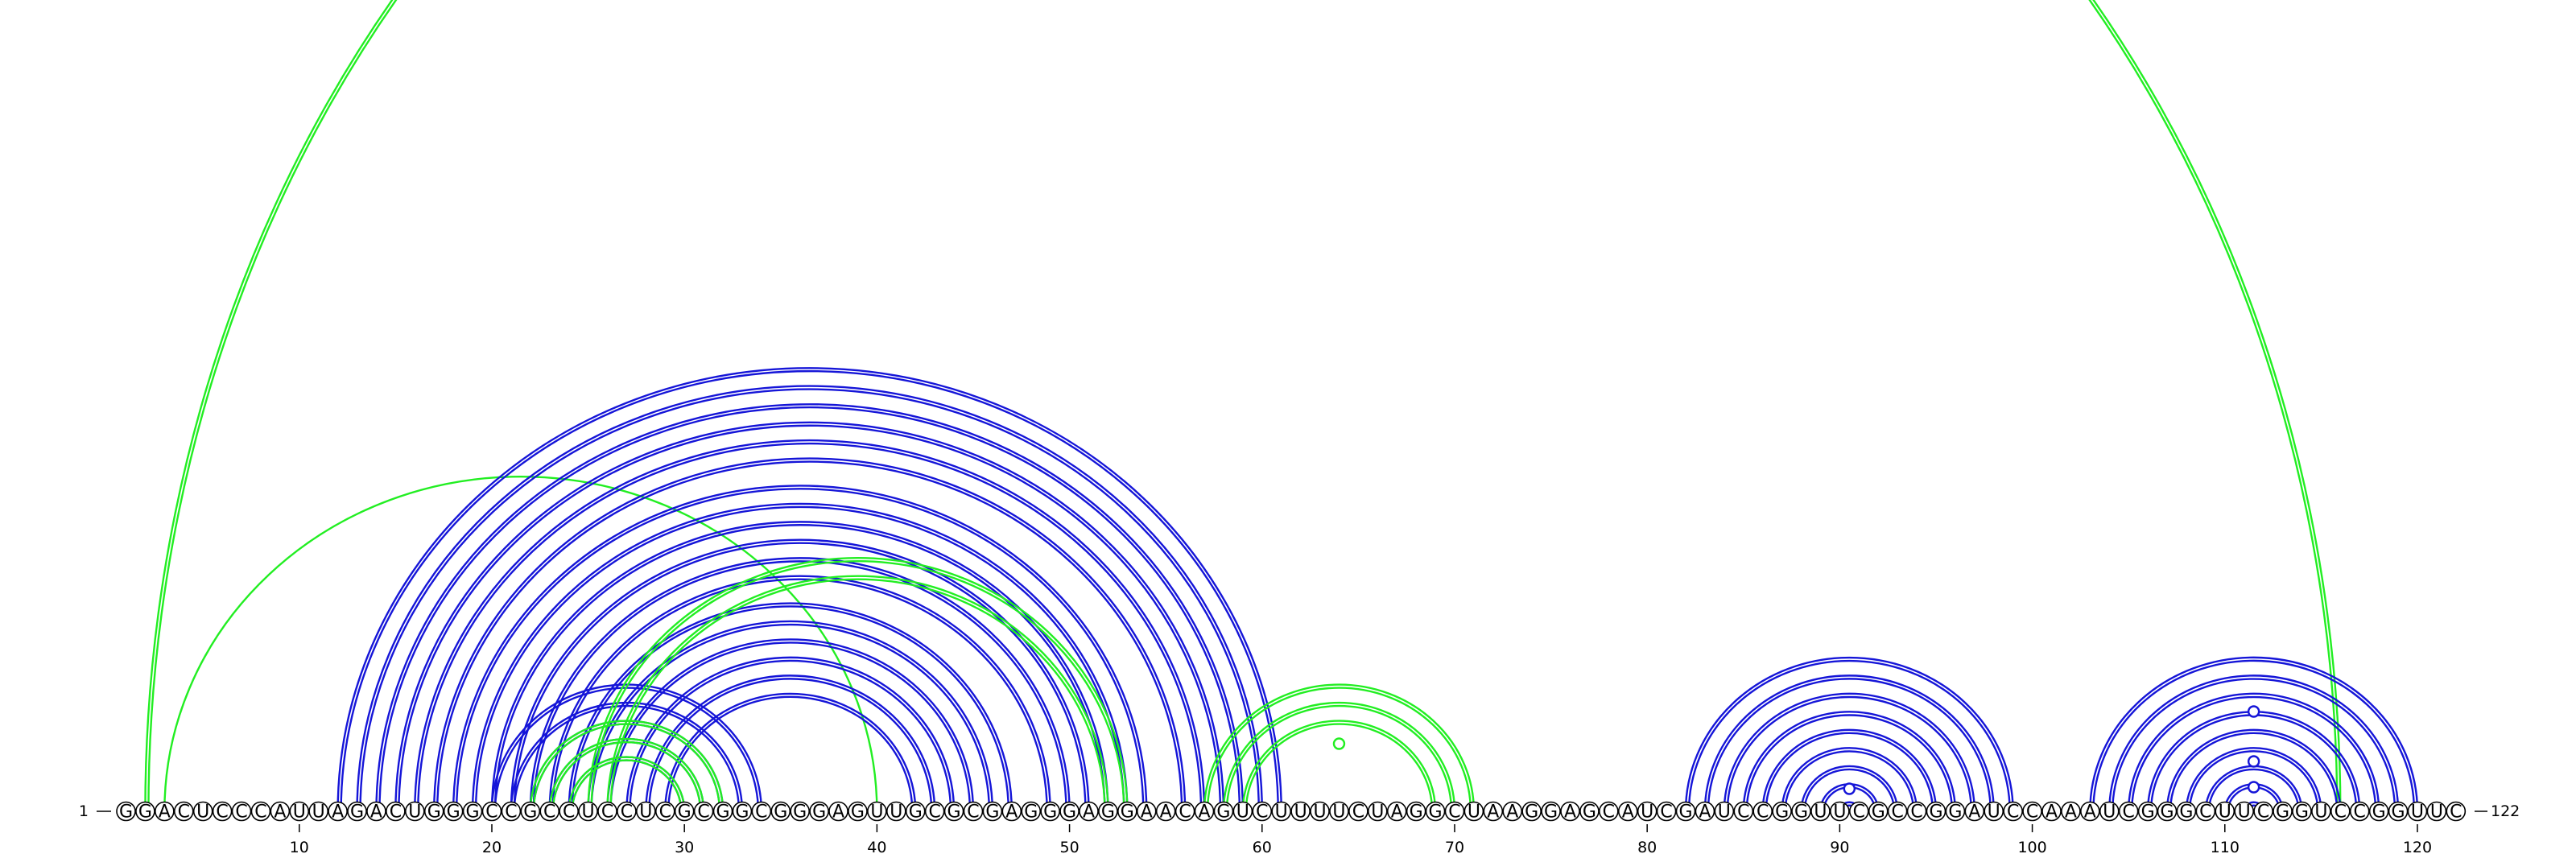  I want to click on nucleotide-111: U, so click(2244, 812).